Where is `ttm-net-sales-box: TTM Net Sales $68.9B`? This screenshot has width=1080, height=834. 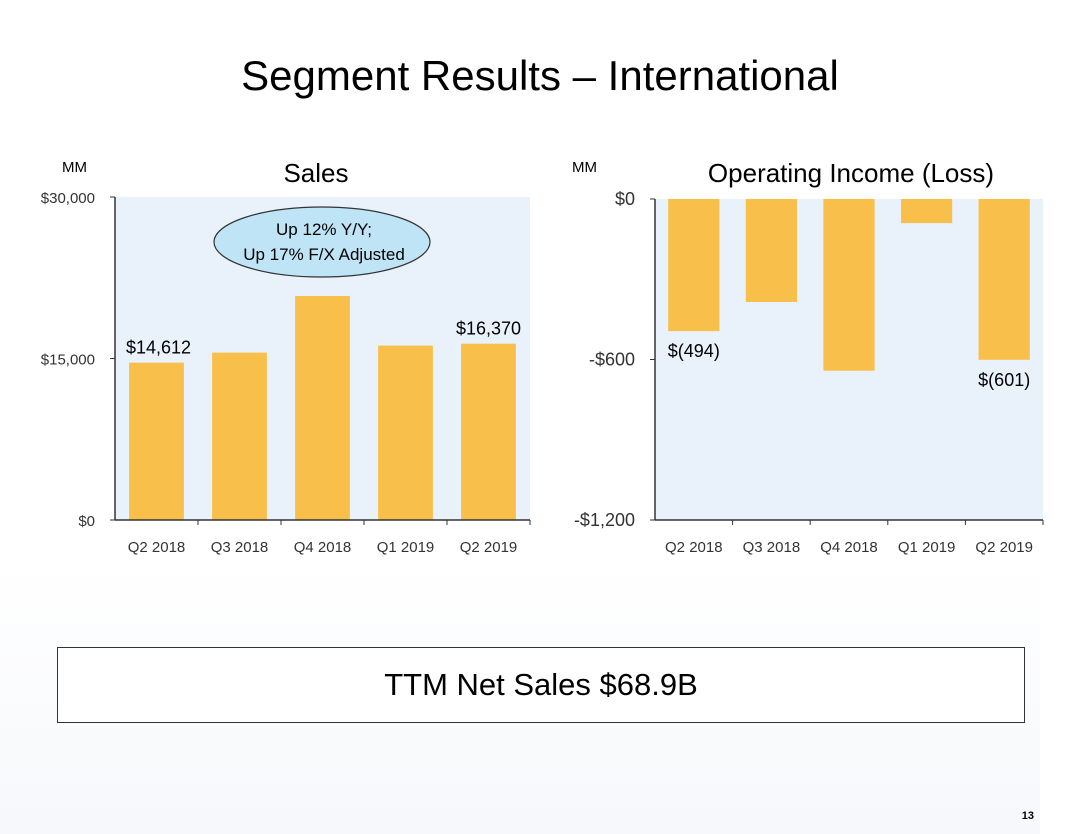
ttm-net-sales-box: TTM Net Sales $68.9B is located at coordinates (541, 685).